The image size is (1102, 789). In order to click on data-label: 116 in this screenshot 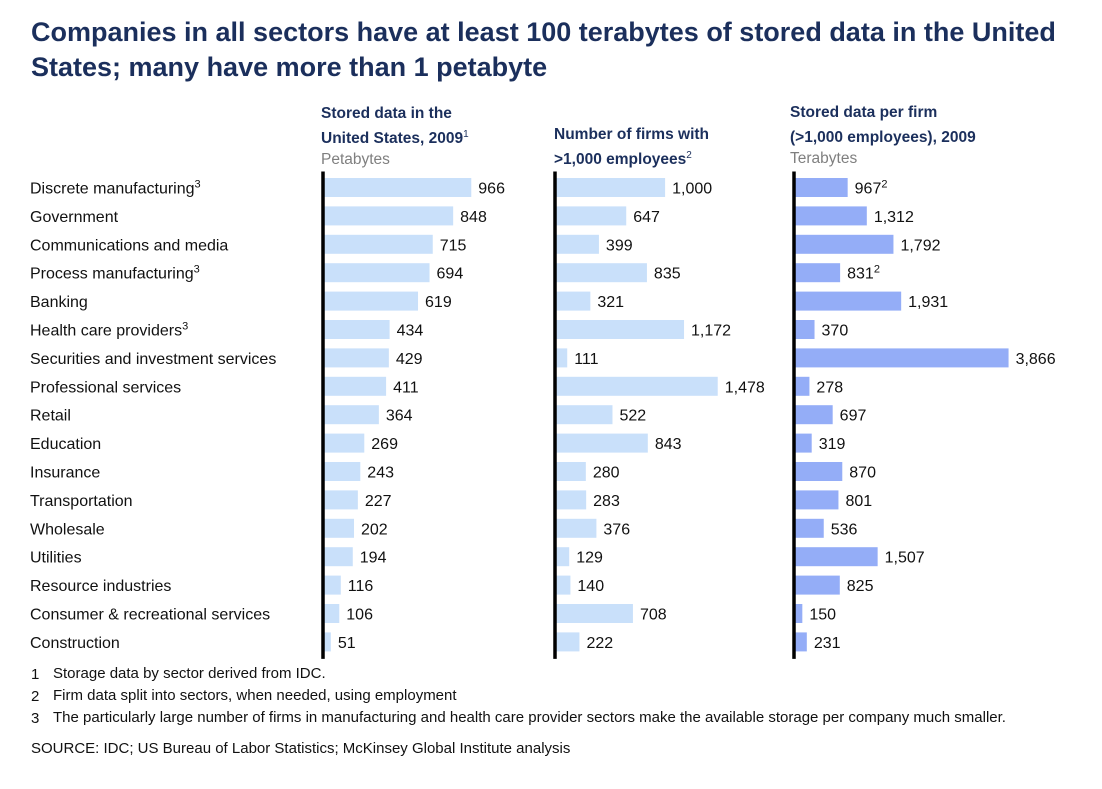, I will do `click(361, 586)`.